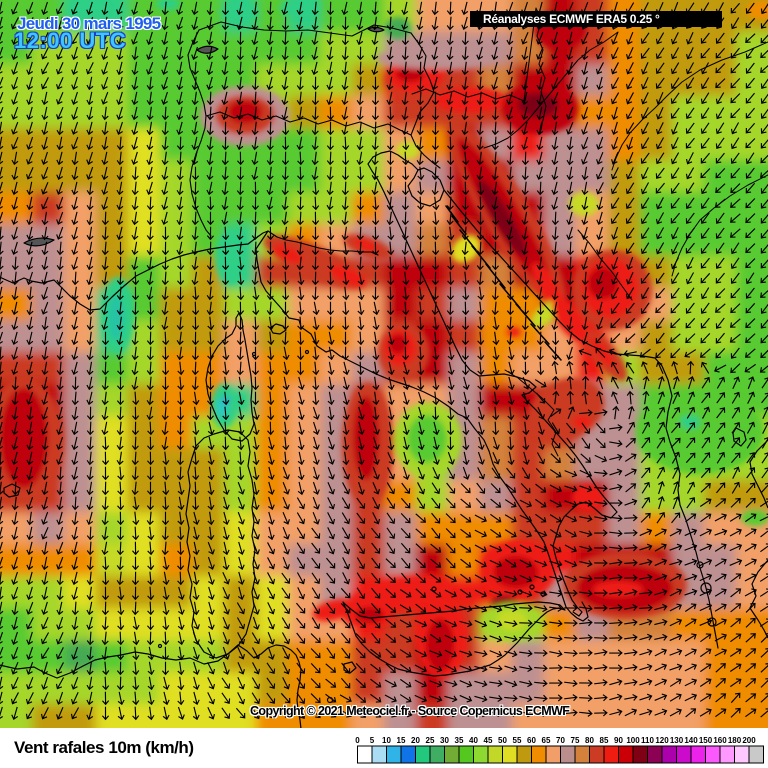 Image resolution: width=768 pixels, height=768 pixels. Describe the element at coordinates (662, 740) in the screenshot. I see `svg-text: 120` at that location.